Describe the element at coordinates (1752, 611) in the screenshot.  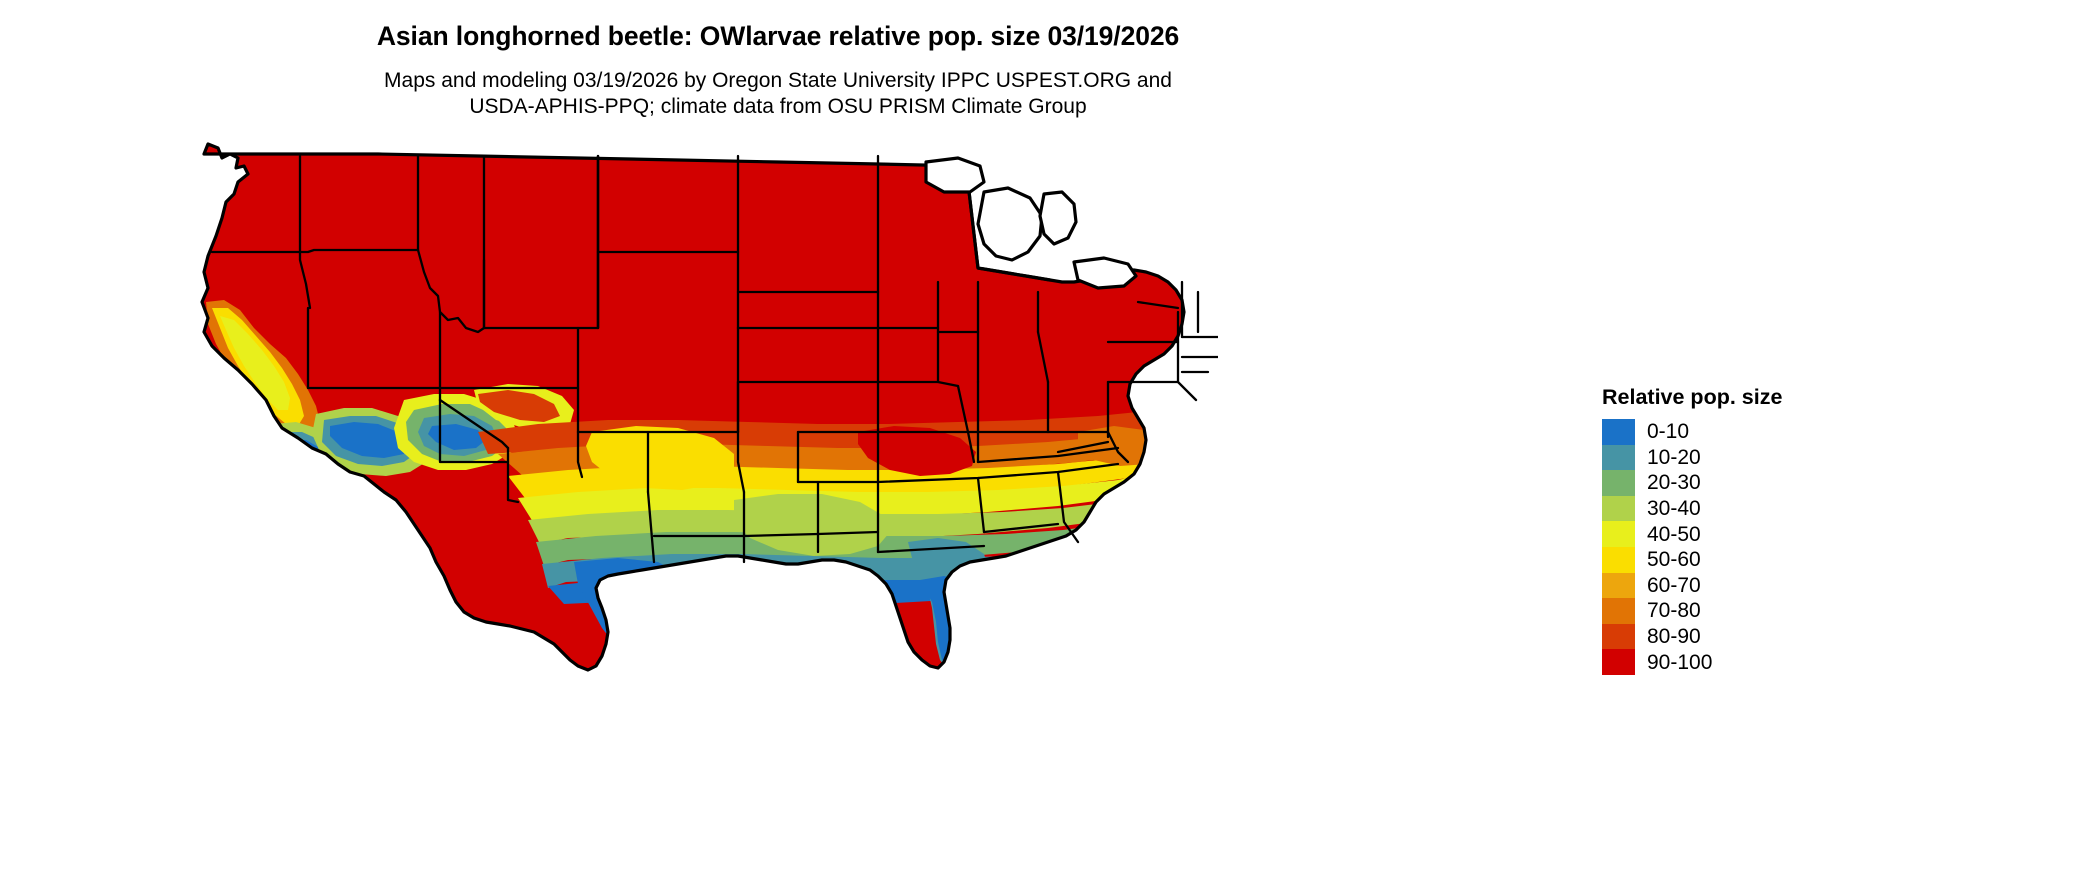
I see `legend-item: 70-80` at that location.